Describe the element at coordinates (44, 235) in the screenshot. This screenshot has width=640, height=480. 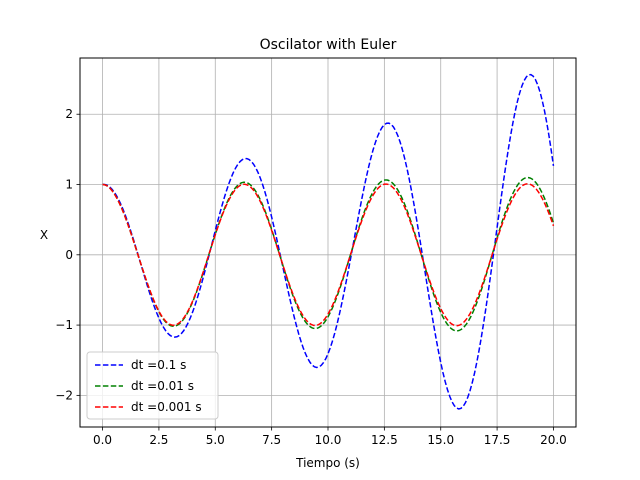
I see `y-axis-label: X` at that location.